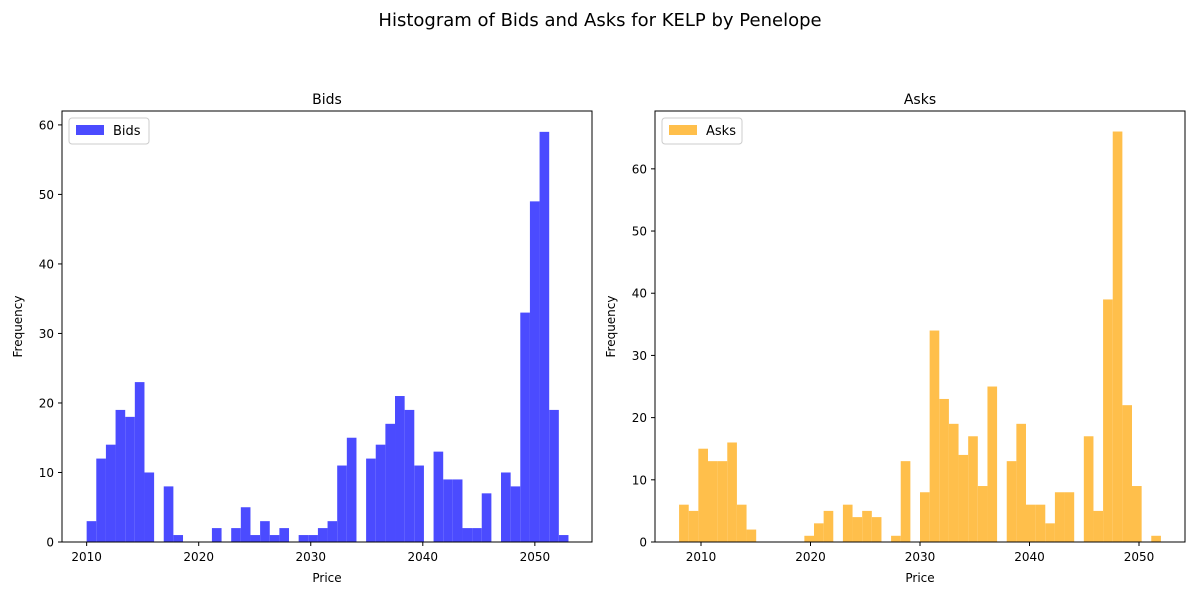  What do you see at coordinates (721, 131) in the screenshot?
I see `asks-legend-label: Asks` at bounding box center [721, 131].